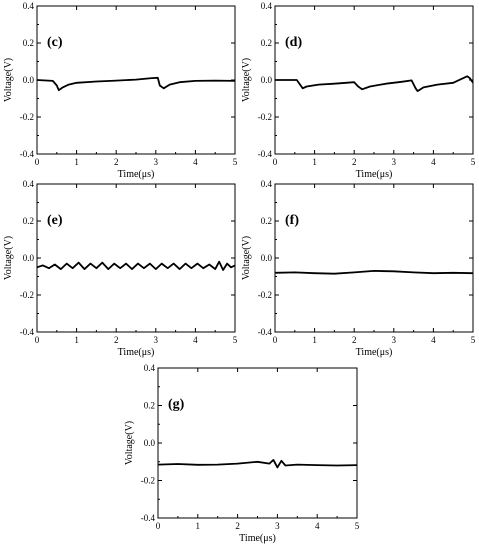 Image resolution: width=479 pixels, height=550 pixels. Describe the element at coordinates (55, 220) in the screenshot. I see `panel-label: (e)` at that location.